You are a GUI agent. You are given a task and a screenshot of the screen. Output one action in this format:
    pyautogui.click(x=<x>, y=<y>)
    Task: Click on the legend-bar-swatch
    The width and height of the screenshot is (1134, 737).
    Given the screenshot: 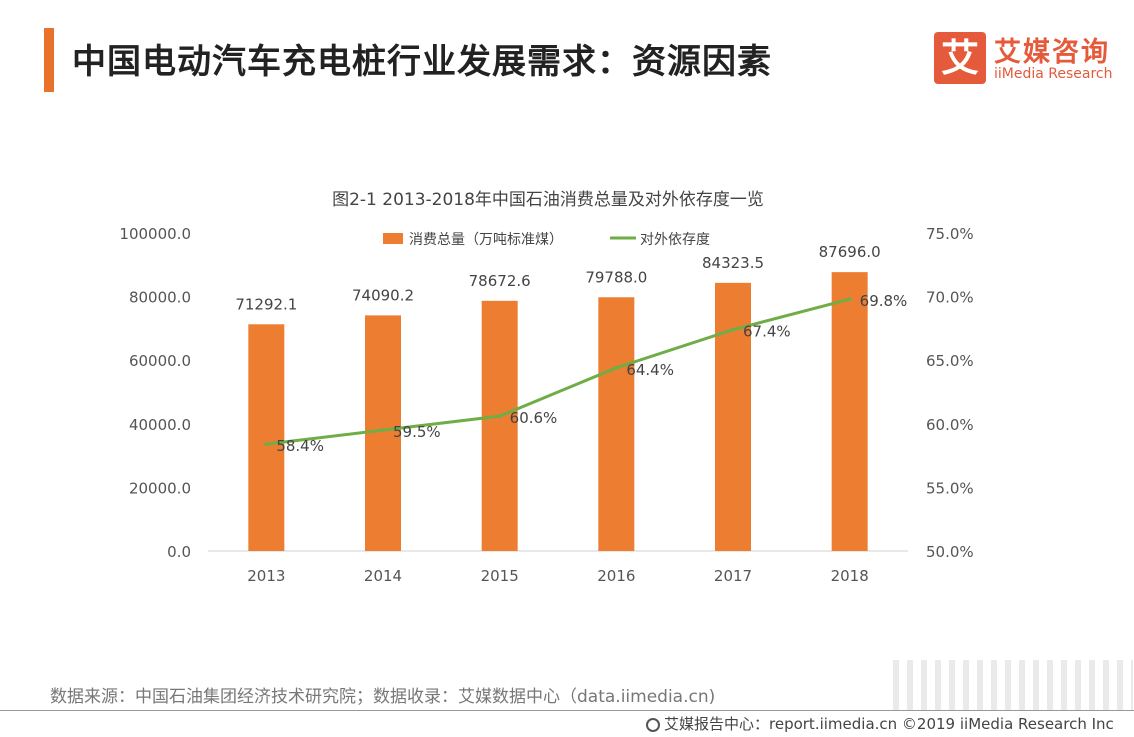 What is the action you would take?
    pyautogui.click(x=393, y=238)
    